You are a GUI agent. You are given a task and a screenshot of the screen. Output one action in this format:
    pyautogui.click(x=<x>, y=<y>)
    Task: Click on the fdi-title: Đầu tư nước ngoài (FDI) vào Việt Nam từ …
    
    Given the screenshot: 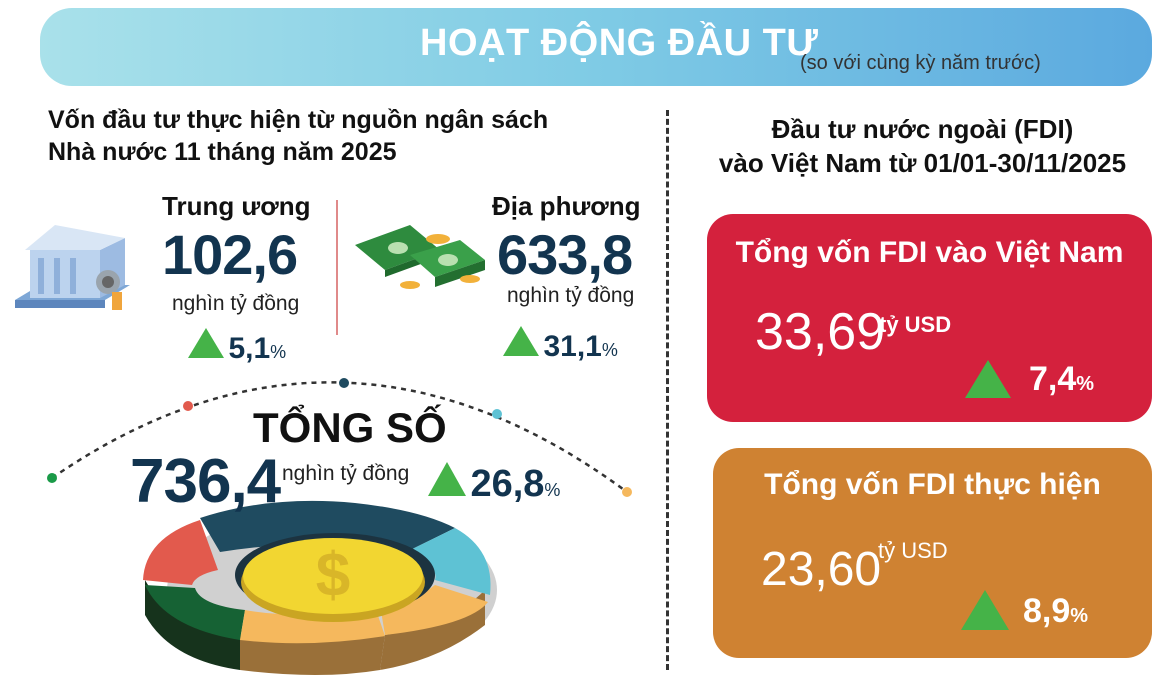 What is the action you would take?
    pyautogui.click(x=922, y=146)
    